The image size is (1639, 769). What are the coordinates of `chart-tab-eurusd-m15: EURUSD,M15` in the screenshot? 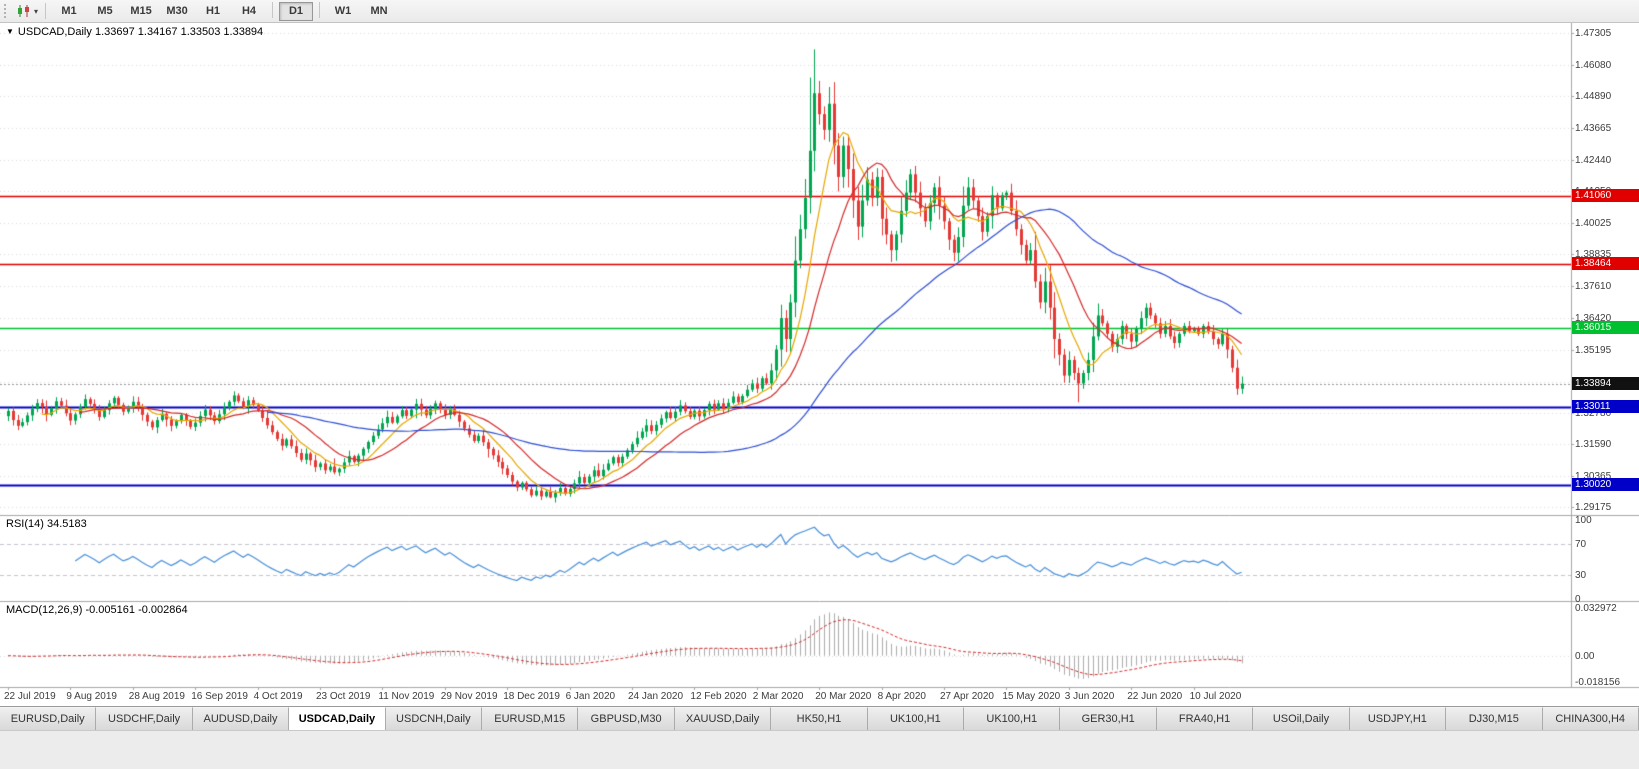 It's located at (530, 718).